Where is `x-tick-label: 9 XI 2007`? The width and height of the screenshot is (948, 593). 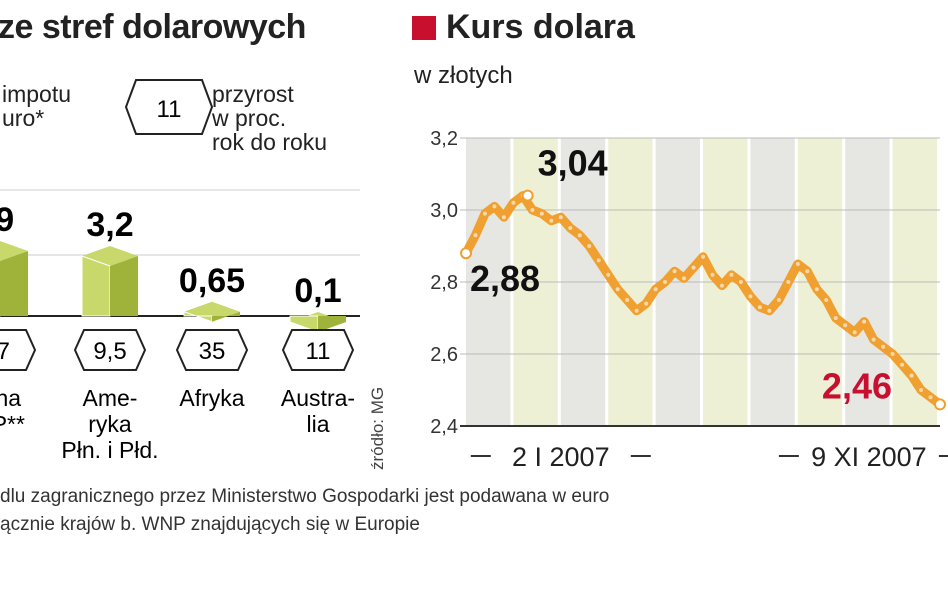 x-tick-label: 9 XI 2007 is located at coordinates (869, 457).